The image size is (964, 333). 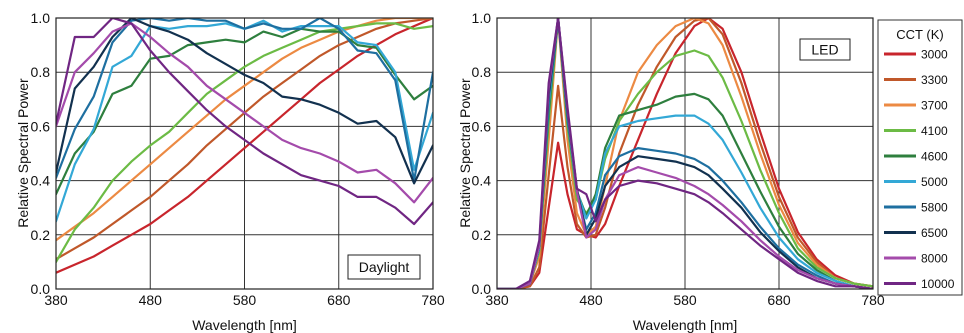 I want to click on legend-entry-4100: 4100, so click(x=934, y=131).